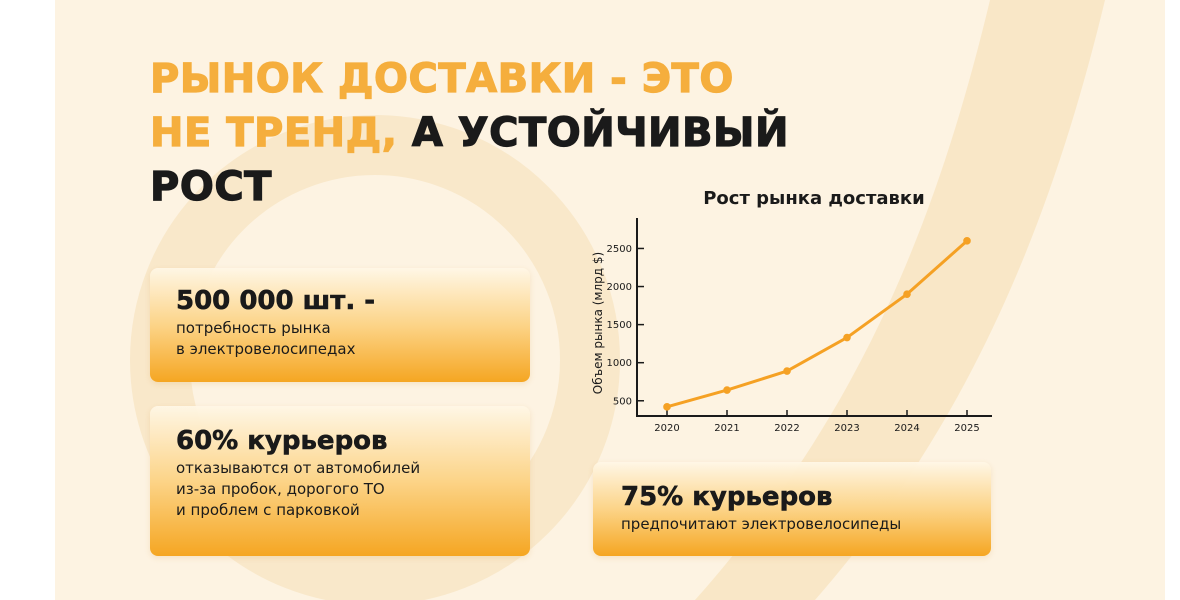 This screenshot has height=600, width=1180. Describe the element at coordinates (907, 294) in the screenshot. I see `data-point-2024` at that location.